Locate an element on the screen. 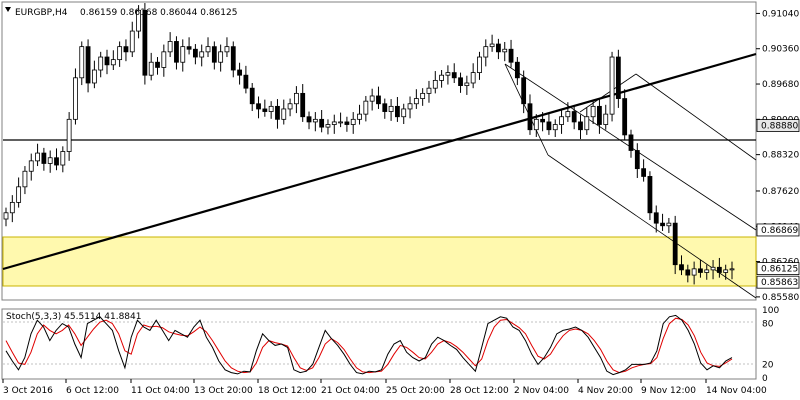 The image size is (800, 400). stoch-axis-label: 20 is located at coordinates (768, 365).